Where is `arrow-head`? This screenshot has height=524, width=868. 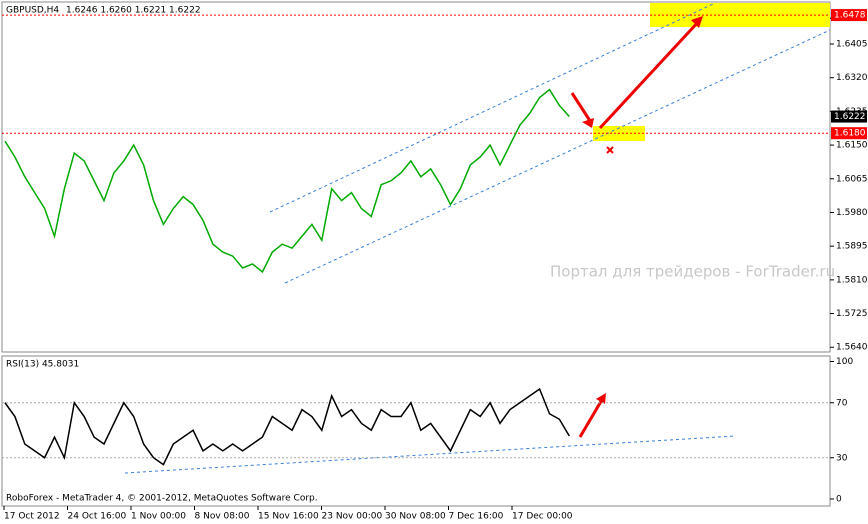 arrow-head is located at coordinates (601, 398).